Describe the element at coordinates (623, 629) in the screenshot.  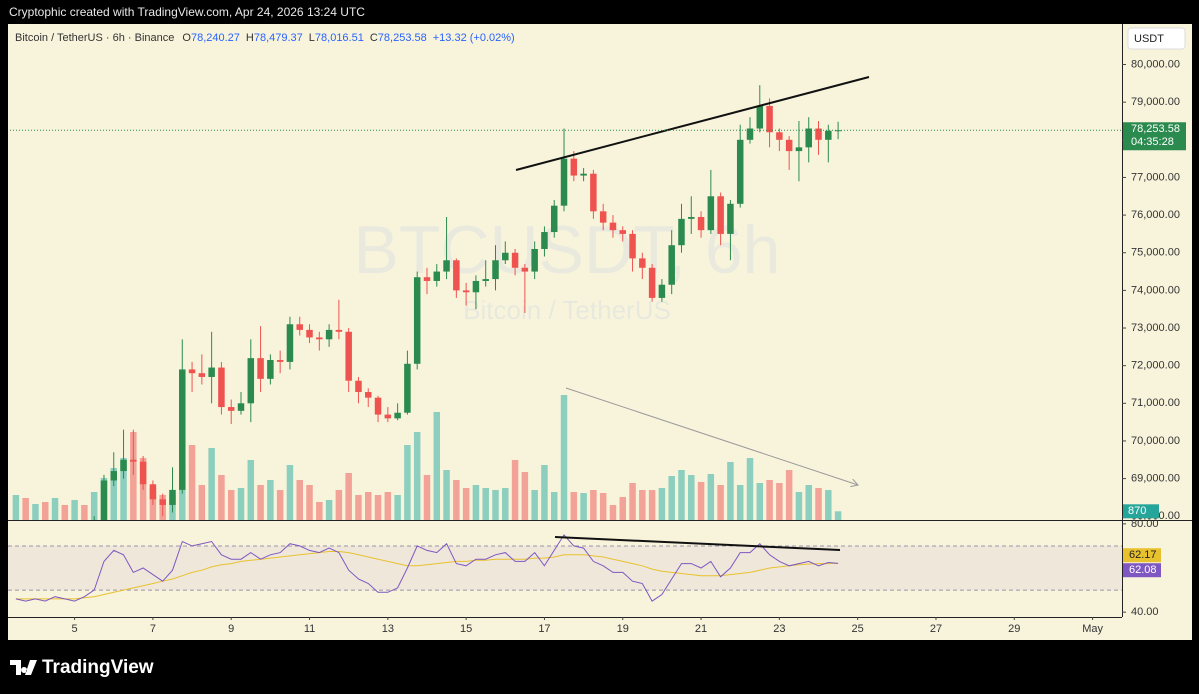
I see `x-tick-label: 19` at that location.